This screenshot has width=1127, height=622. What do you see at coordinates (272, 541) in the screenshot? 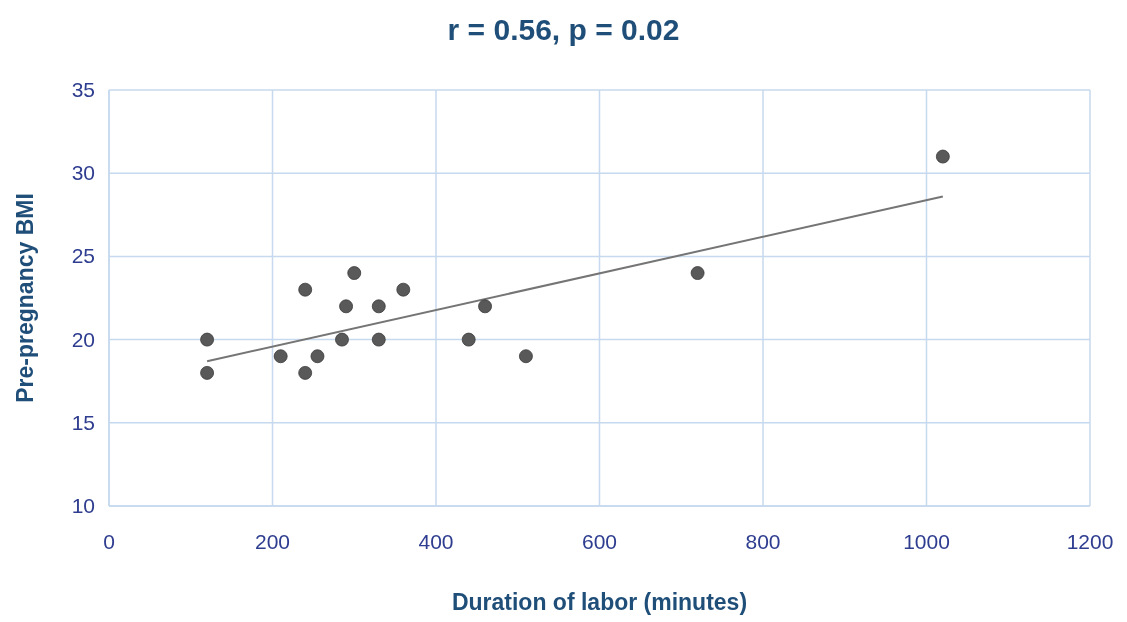
I see `x-tick-label: 200` at bounding box center [272, 541].